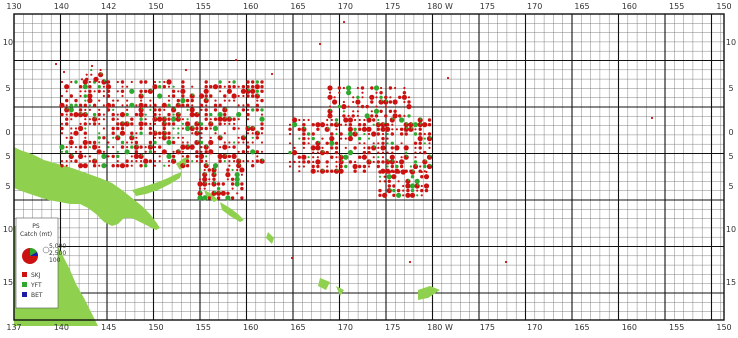 The image size is (738, 338). What do you see at coordinates (730, 156) in the screenshot?
I see `right-tick-label: 5` at bounding box center [730, 156].